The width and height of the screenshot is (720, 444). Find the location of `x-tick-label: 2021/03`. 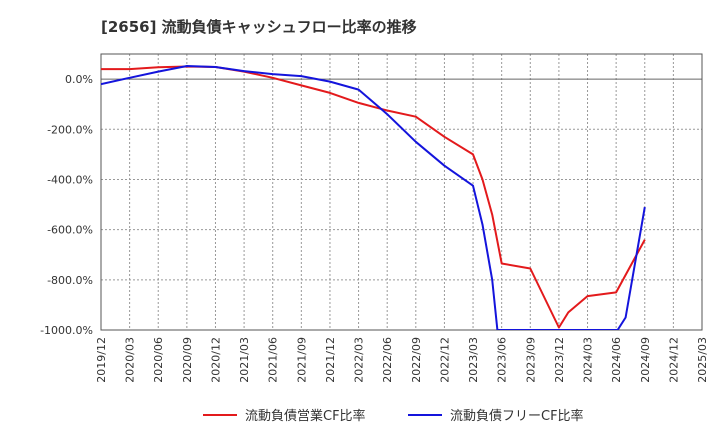

x-tick-label: 2021/03 is located at coordinates (244, 360).